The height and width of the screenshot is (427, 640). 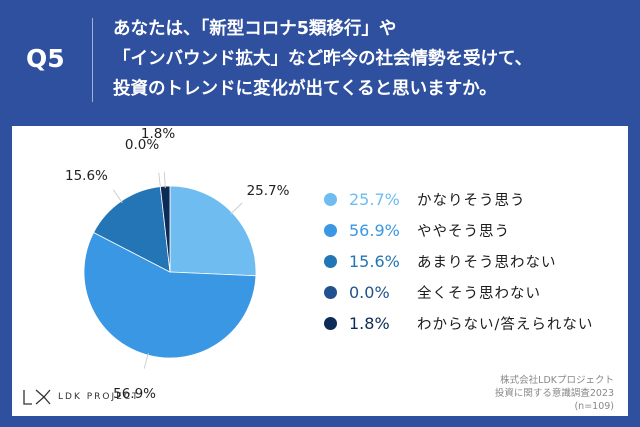 What do you see at coordinates (99, 397) in the screenshot?
I see `logo-text: LDK PROJECT` at bounding box center [99, 397].